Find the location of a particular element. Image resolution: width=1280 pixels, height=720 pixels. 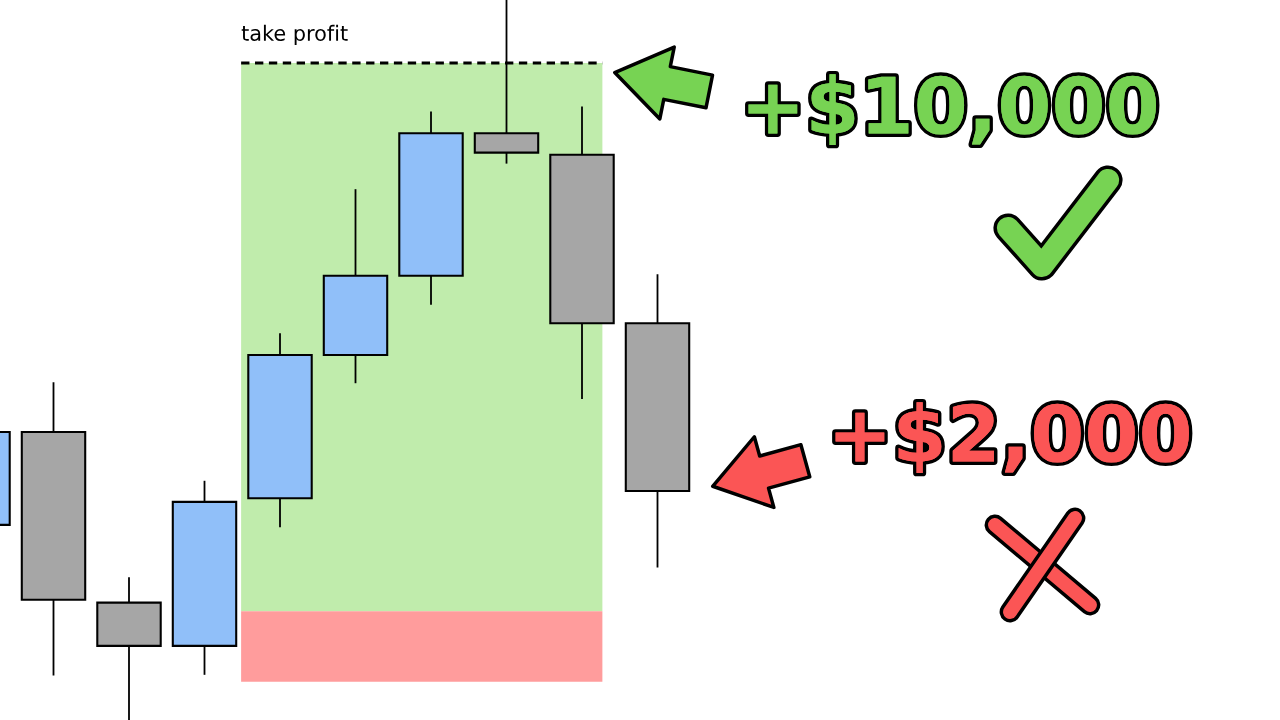

text: +$2,000 is located at coordinates (1012, 437).